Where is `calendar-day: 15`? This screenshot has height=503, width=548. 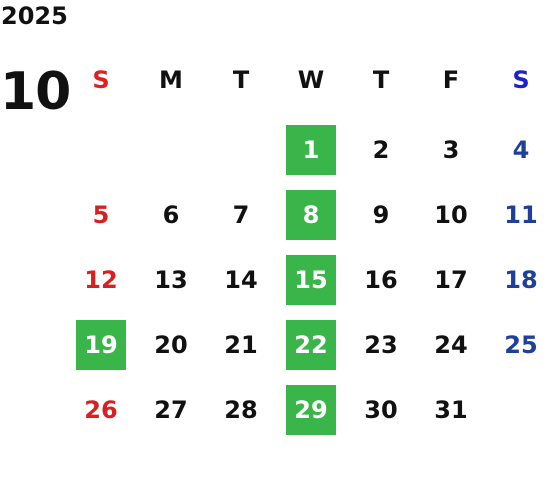
calendar-day: 15 is located at coordinates (311, 280).